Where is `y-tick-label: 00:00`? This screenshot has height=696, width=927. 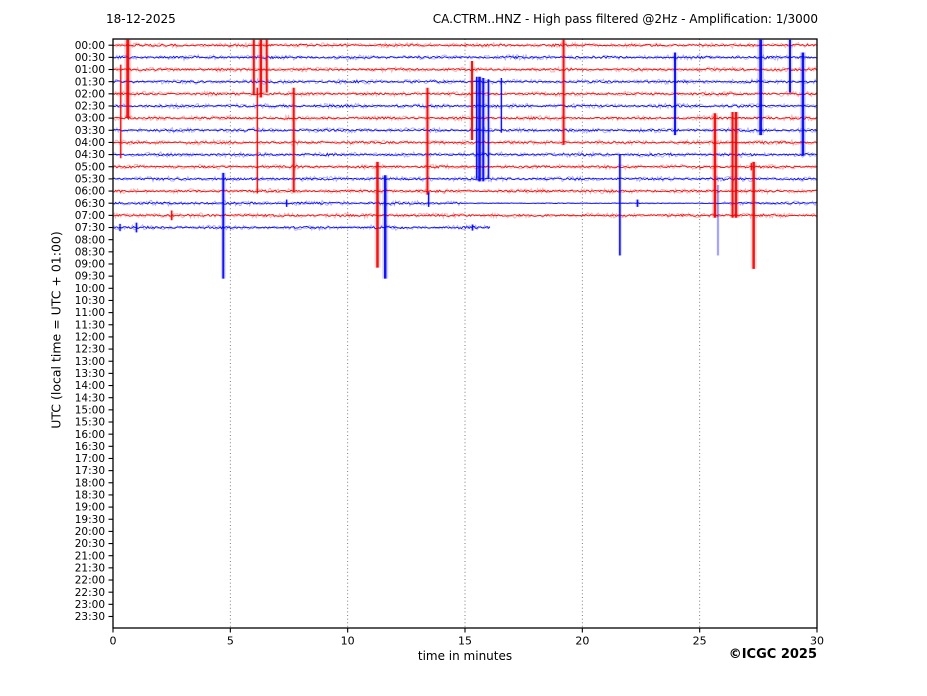 y-tick-label: 00:00 is located at coordinates (90, 46).